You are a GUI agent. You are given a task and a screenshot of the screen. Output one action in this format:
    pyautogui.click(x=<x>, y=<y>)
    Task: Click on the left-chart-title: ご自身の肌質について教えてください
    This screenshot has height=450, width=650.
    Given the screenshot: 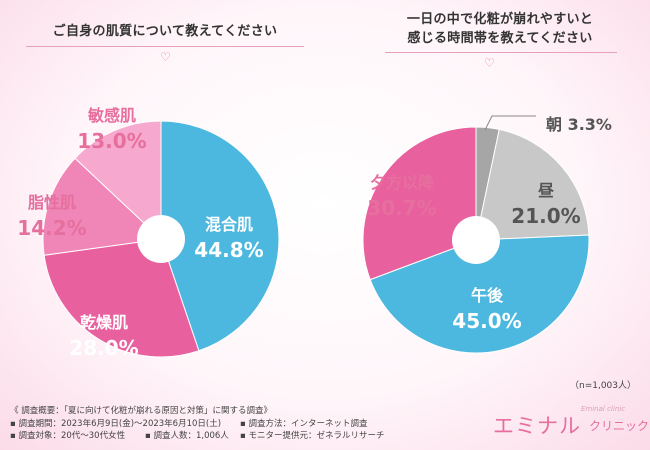 What is the action you would take?
    pyautogui.click(x=165, y=31)
    